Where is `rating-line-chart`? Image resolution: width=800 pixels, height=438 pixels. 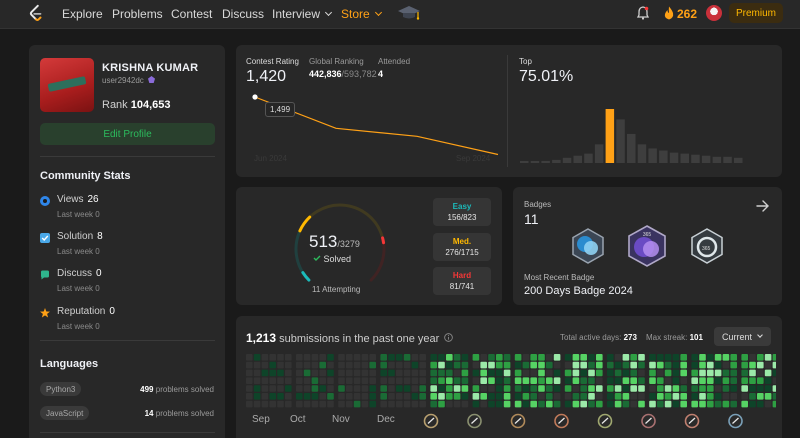 rating-line-chart is located at coordinates (376, 130).